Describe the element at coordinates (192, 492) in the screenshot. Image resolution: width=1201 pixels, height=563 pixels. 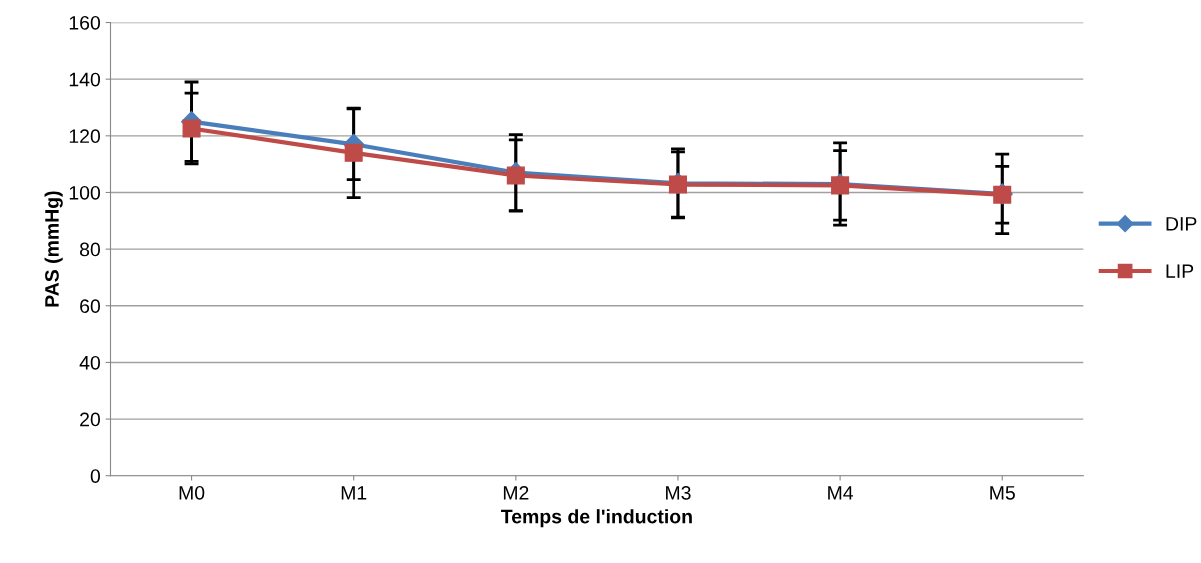
I see `x-tick-label: M0` at that location.